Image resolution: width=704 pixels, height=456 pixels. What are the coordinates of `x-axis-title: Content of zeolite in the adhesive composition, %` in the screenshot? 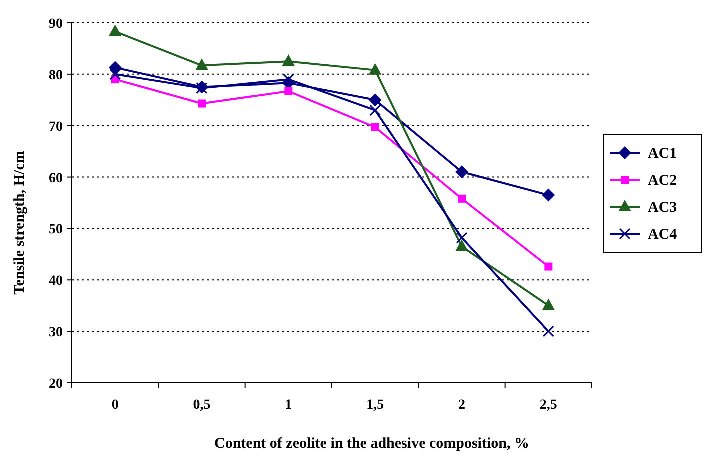 It's located at (372, 444).